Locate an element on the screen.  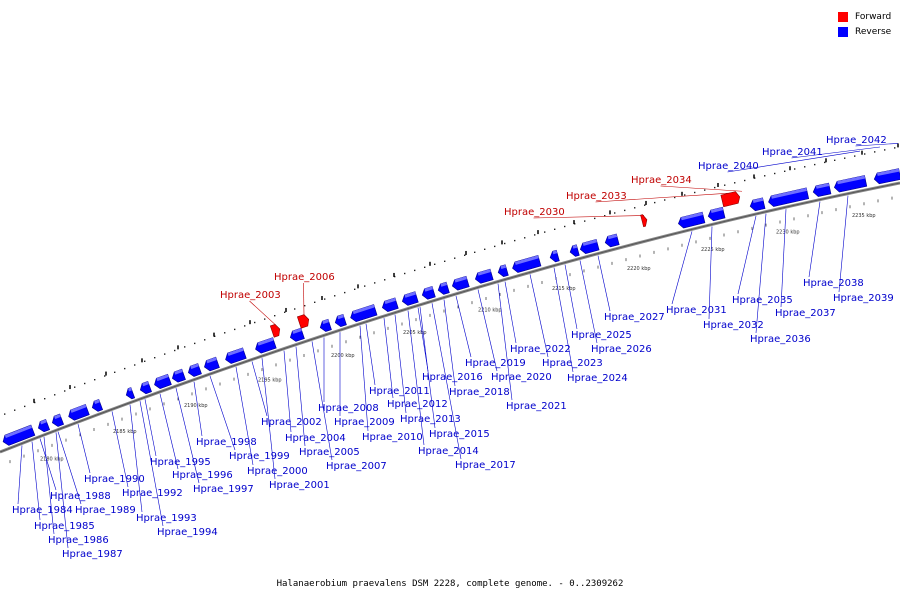
gene-label: Hprae_2004 is located at coordinates (315, 438).